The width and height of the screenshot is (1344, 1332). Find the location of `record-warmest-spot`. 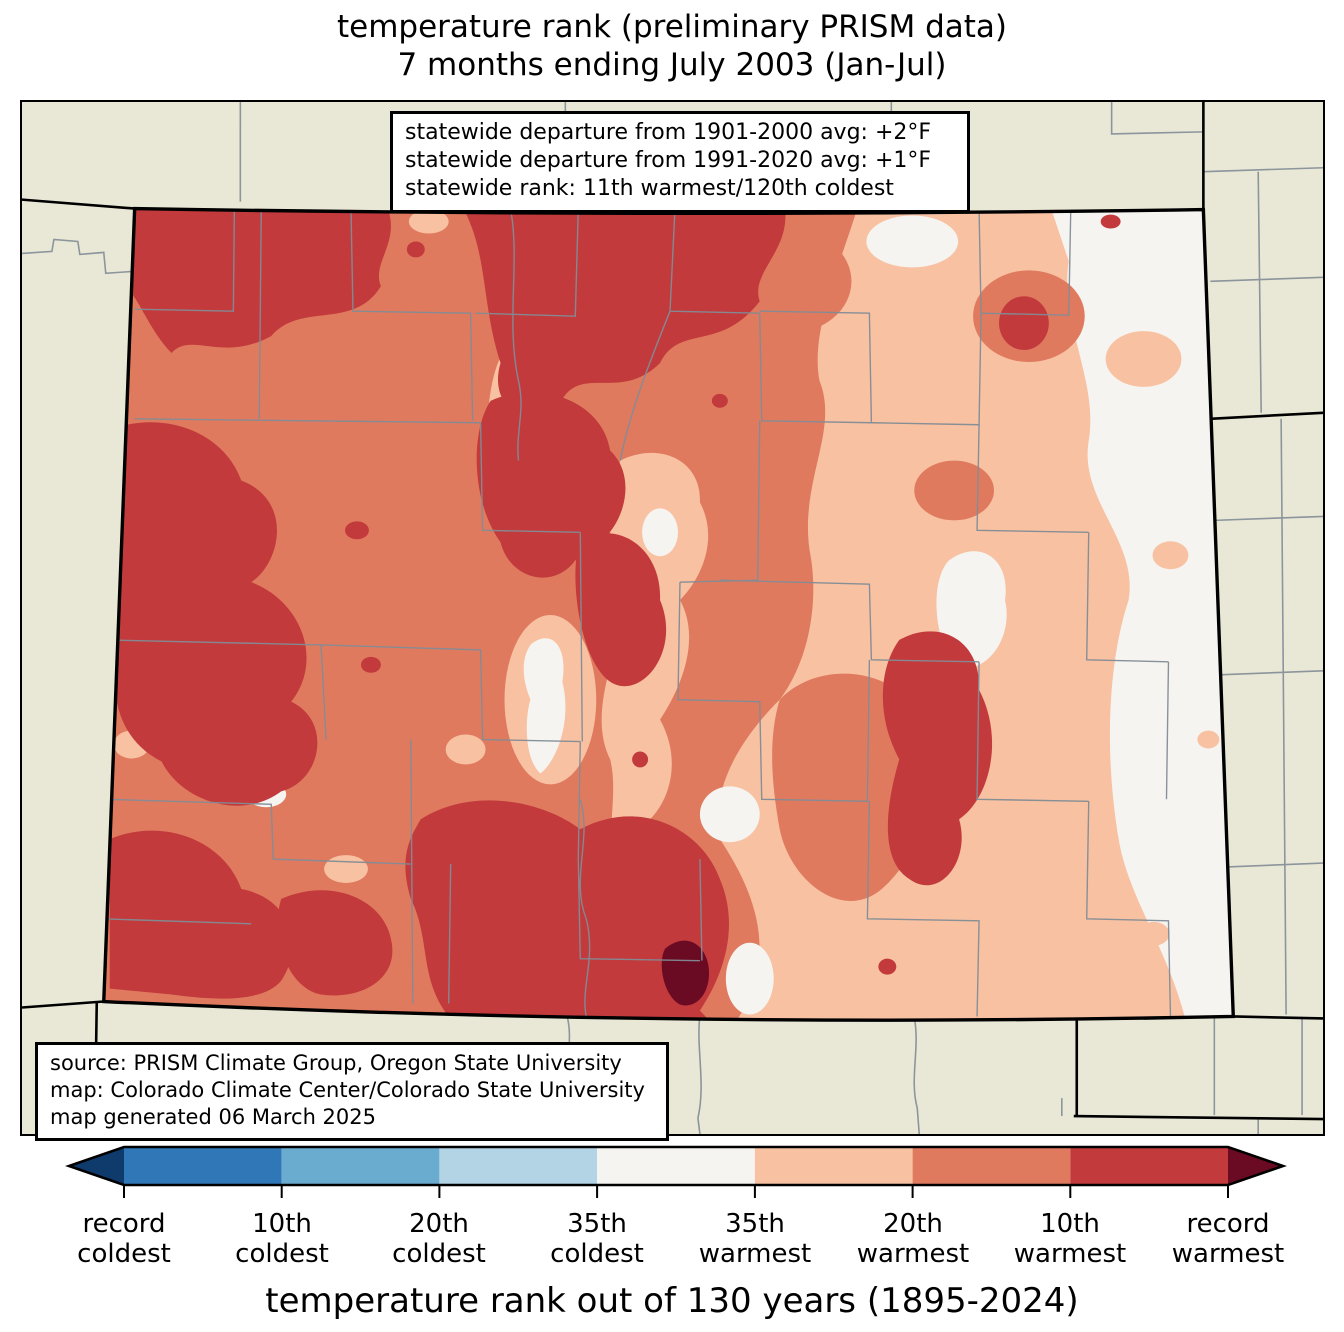

record-warmest-spot is located at coordinates (685, 973).